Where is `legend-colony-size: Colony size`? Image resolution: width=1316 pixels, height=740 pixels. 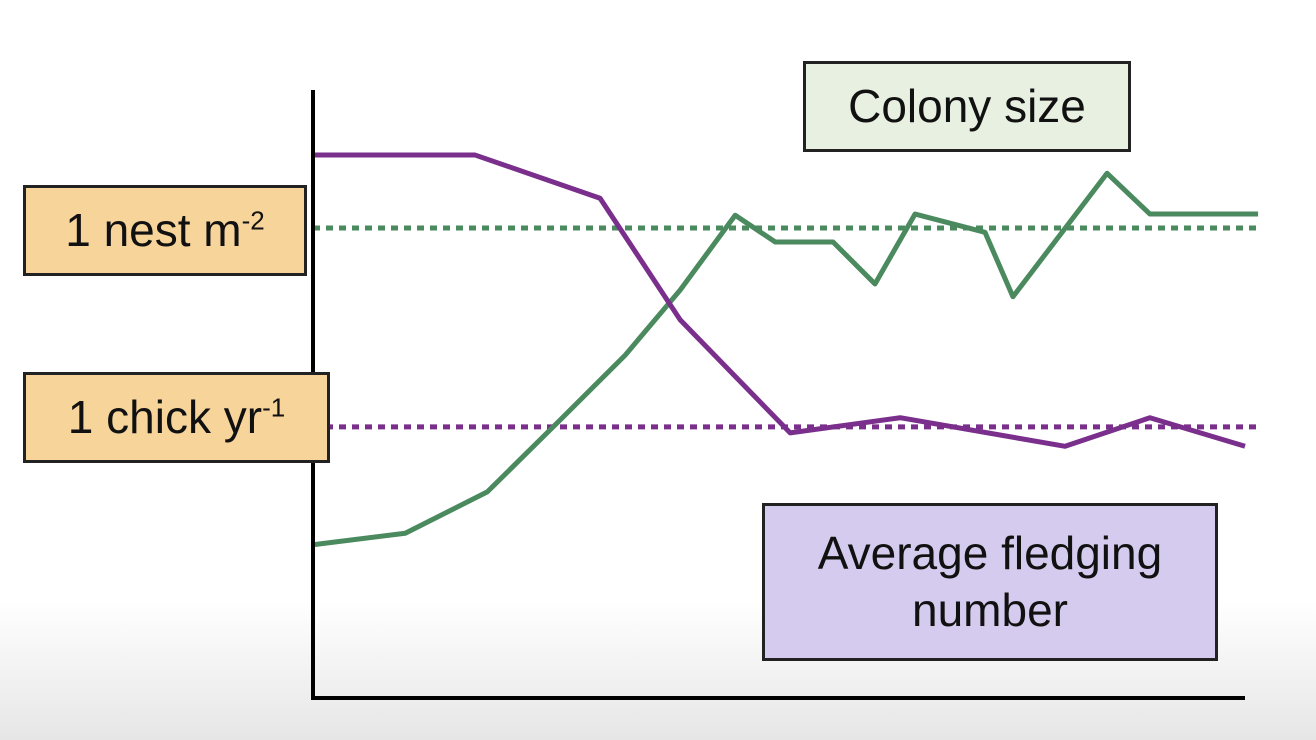 legend-colony-size: Colony size is located at coordinates (967, 106).